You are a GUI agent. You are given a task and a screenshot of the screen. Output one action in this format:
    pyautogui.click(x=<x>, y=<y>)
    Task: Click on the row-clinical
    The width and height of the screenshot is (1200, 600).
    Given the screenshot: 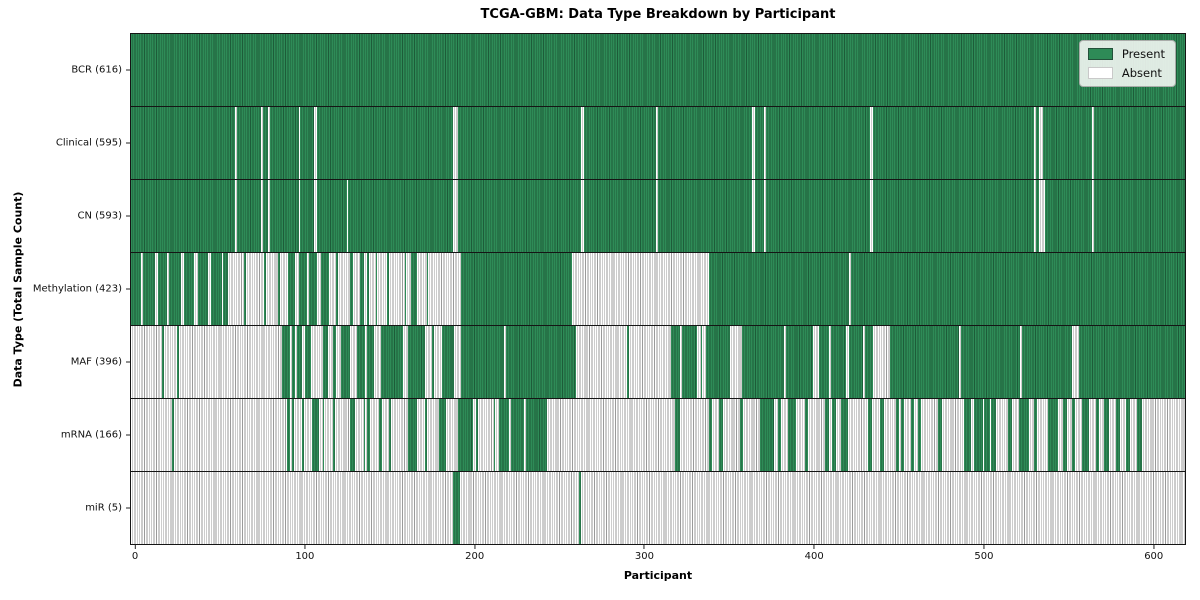 What is the action you would take?
    pyautogui.click(x=658, y=143)
    